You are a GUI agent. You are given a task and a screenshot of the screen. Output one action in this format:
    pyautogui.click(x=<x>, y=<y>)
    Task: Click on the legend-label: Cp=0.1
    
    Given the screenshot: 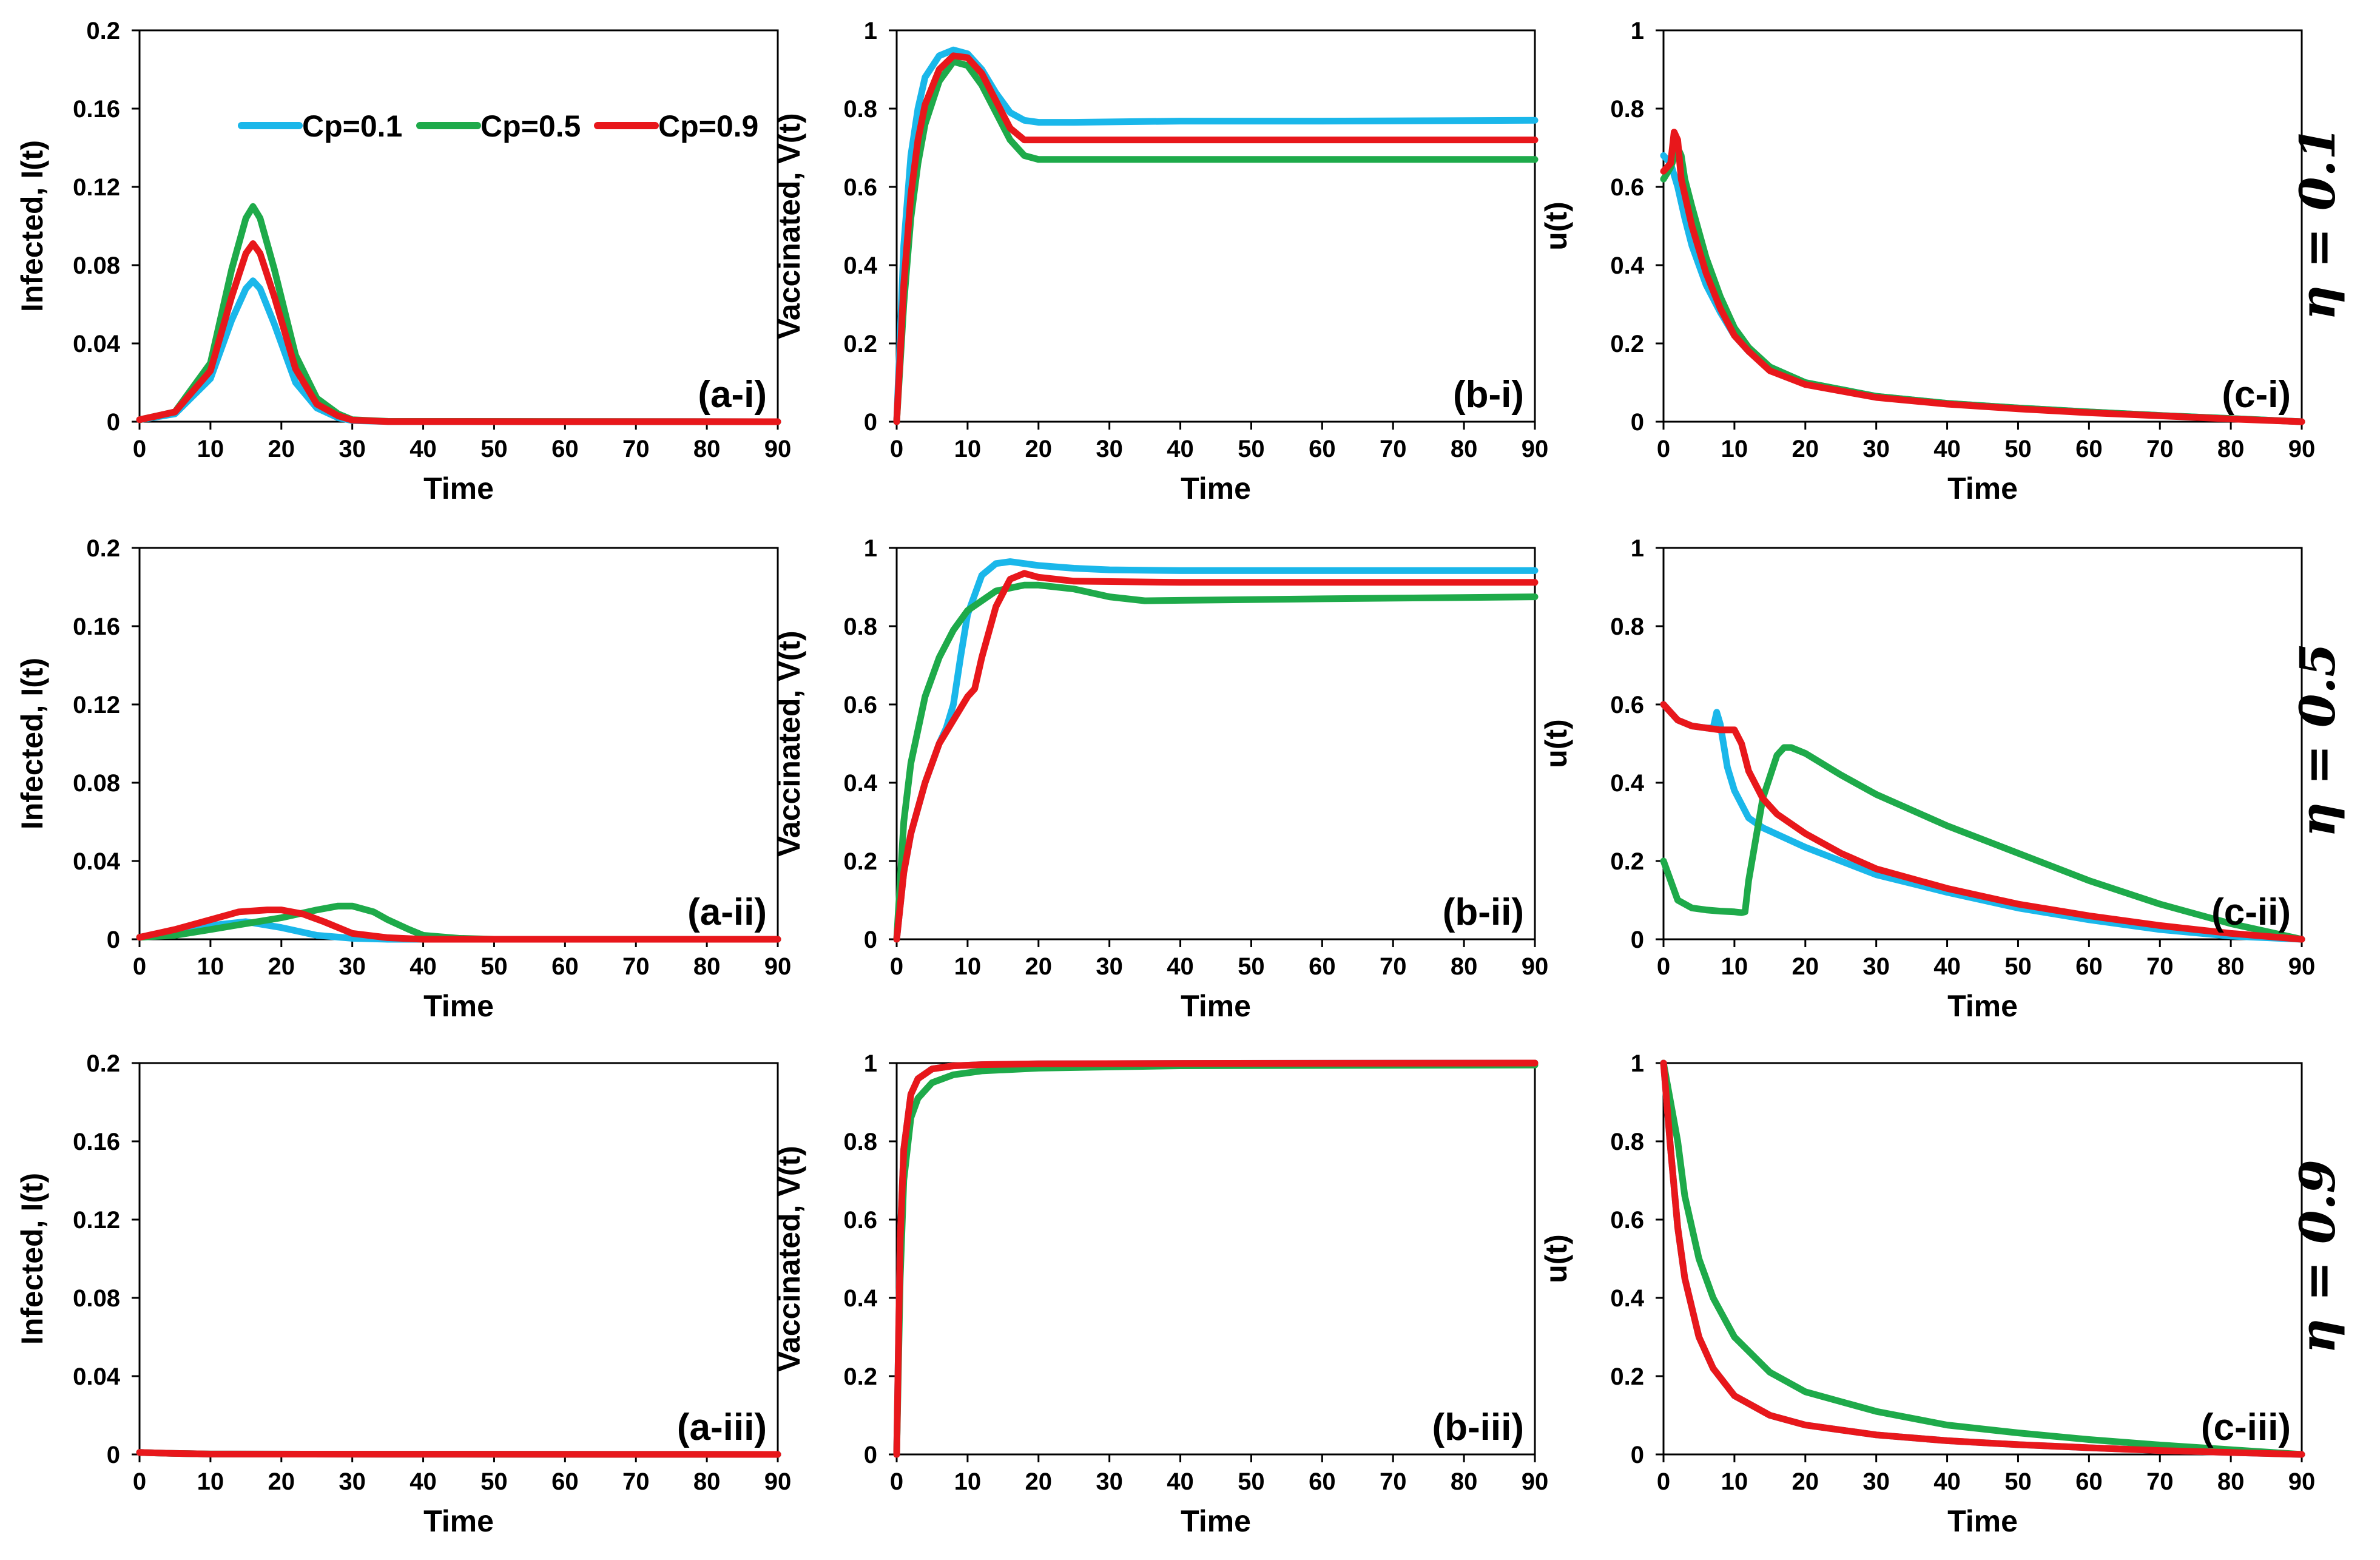 What is the action you would take?
    pyautogui.click(x=352, y=126)
    